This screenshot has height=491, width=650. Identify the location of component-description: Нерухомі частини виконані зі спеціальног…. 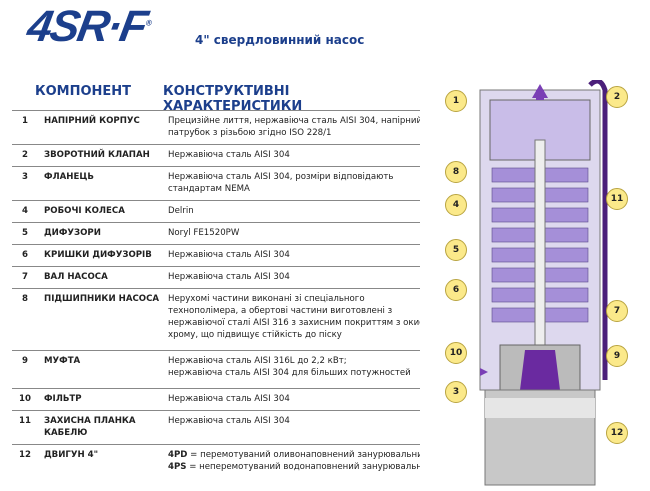
(294, 317).